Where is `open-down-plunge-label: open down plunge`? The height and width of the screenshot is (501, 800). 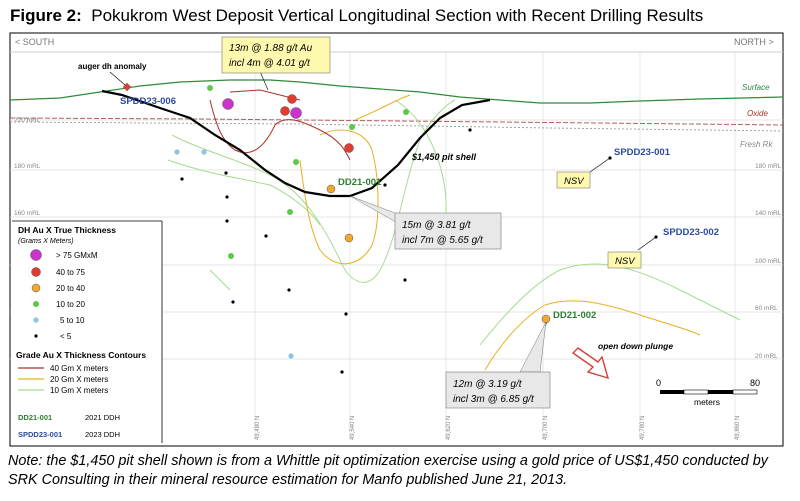
open-down-plunge-label: open down plunge is located at coordinates (635, 346).